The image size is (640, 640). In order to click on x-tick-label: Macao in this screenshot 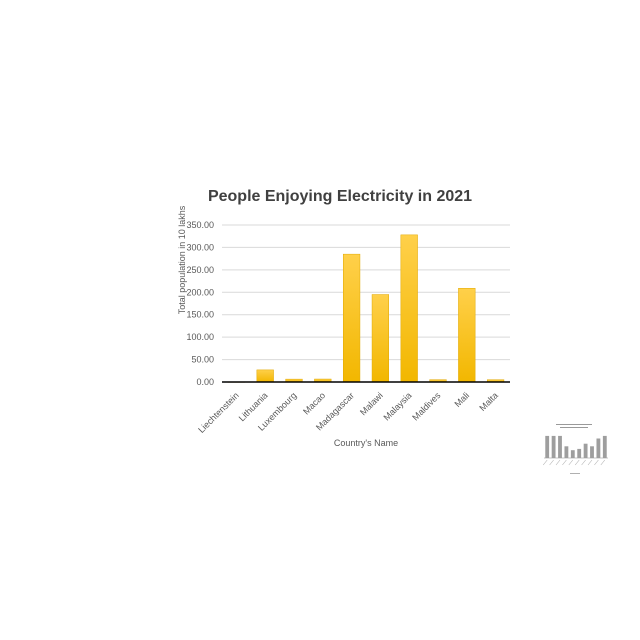, I will do `click(314, 403)`.